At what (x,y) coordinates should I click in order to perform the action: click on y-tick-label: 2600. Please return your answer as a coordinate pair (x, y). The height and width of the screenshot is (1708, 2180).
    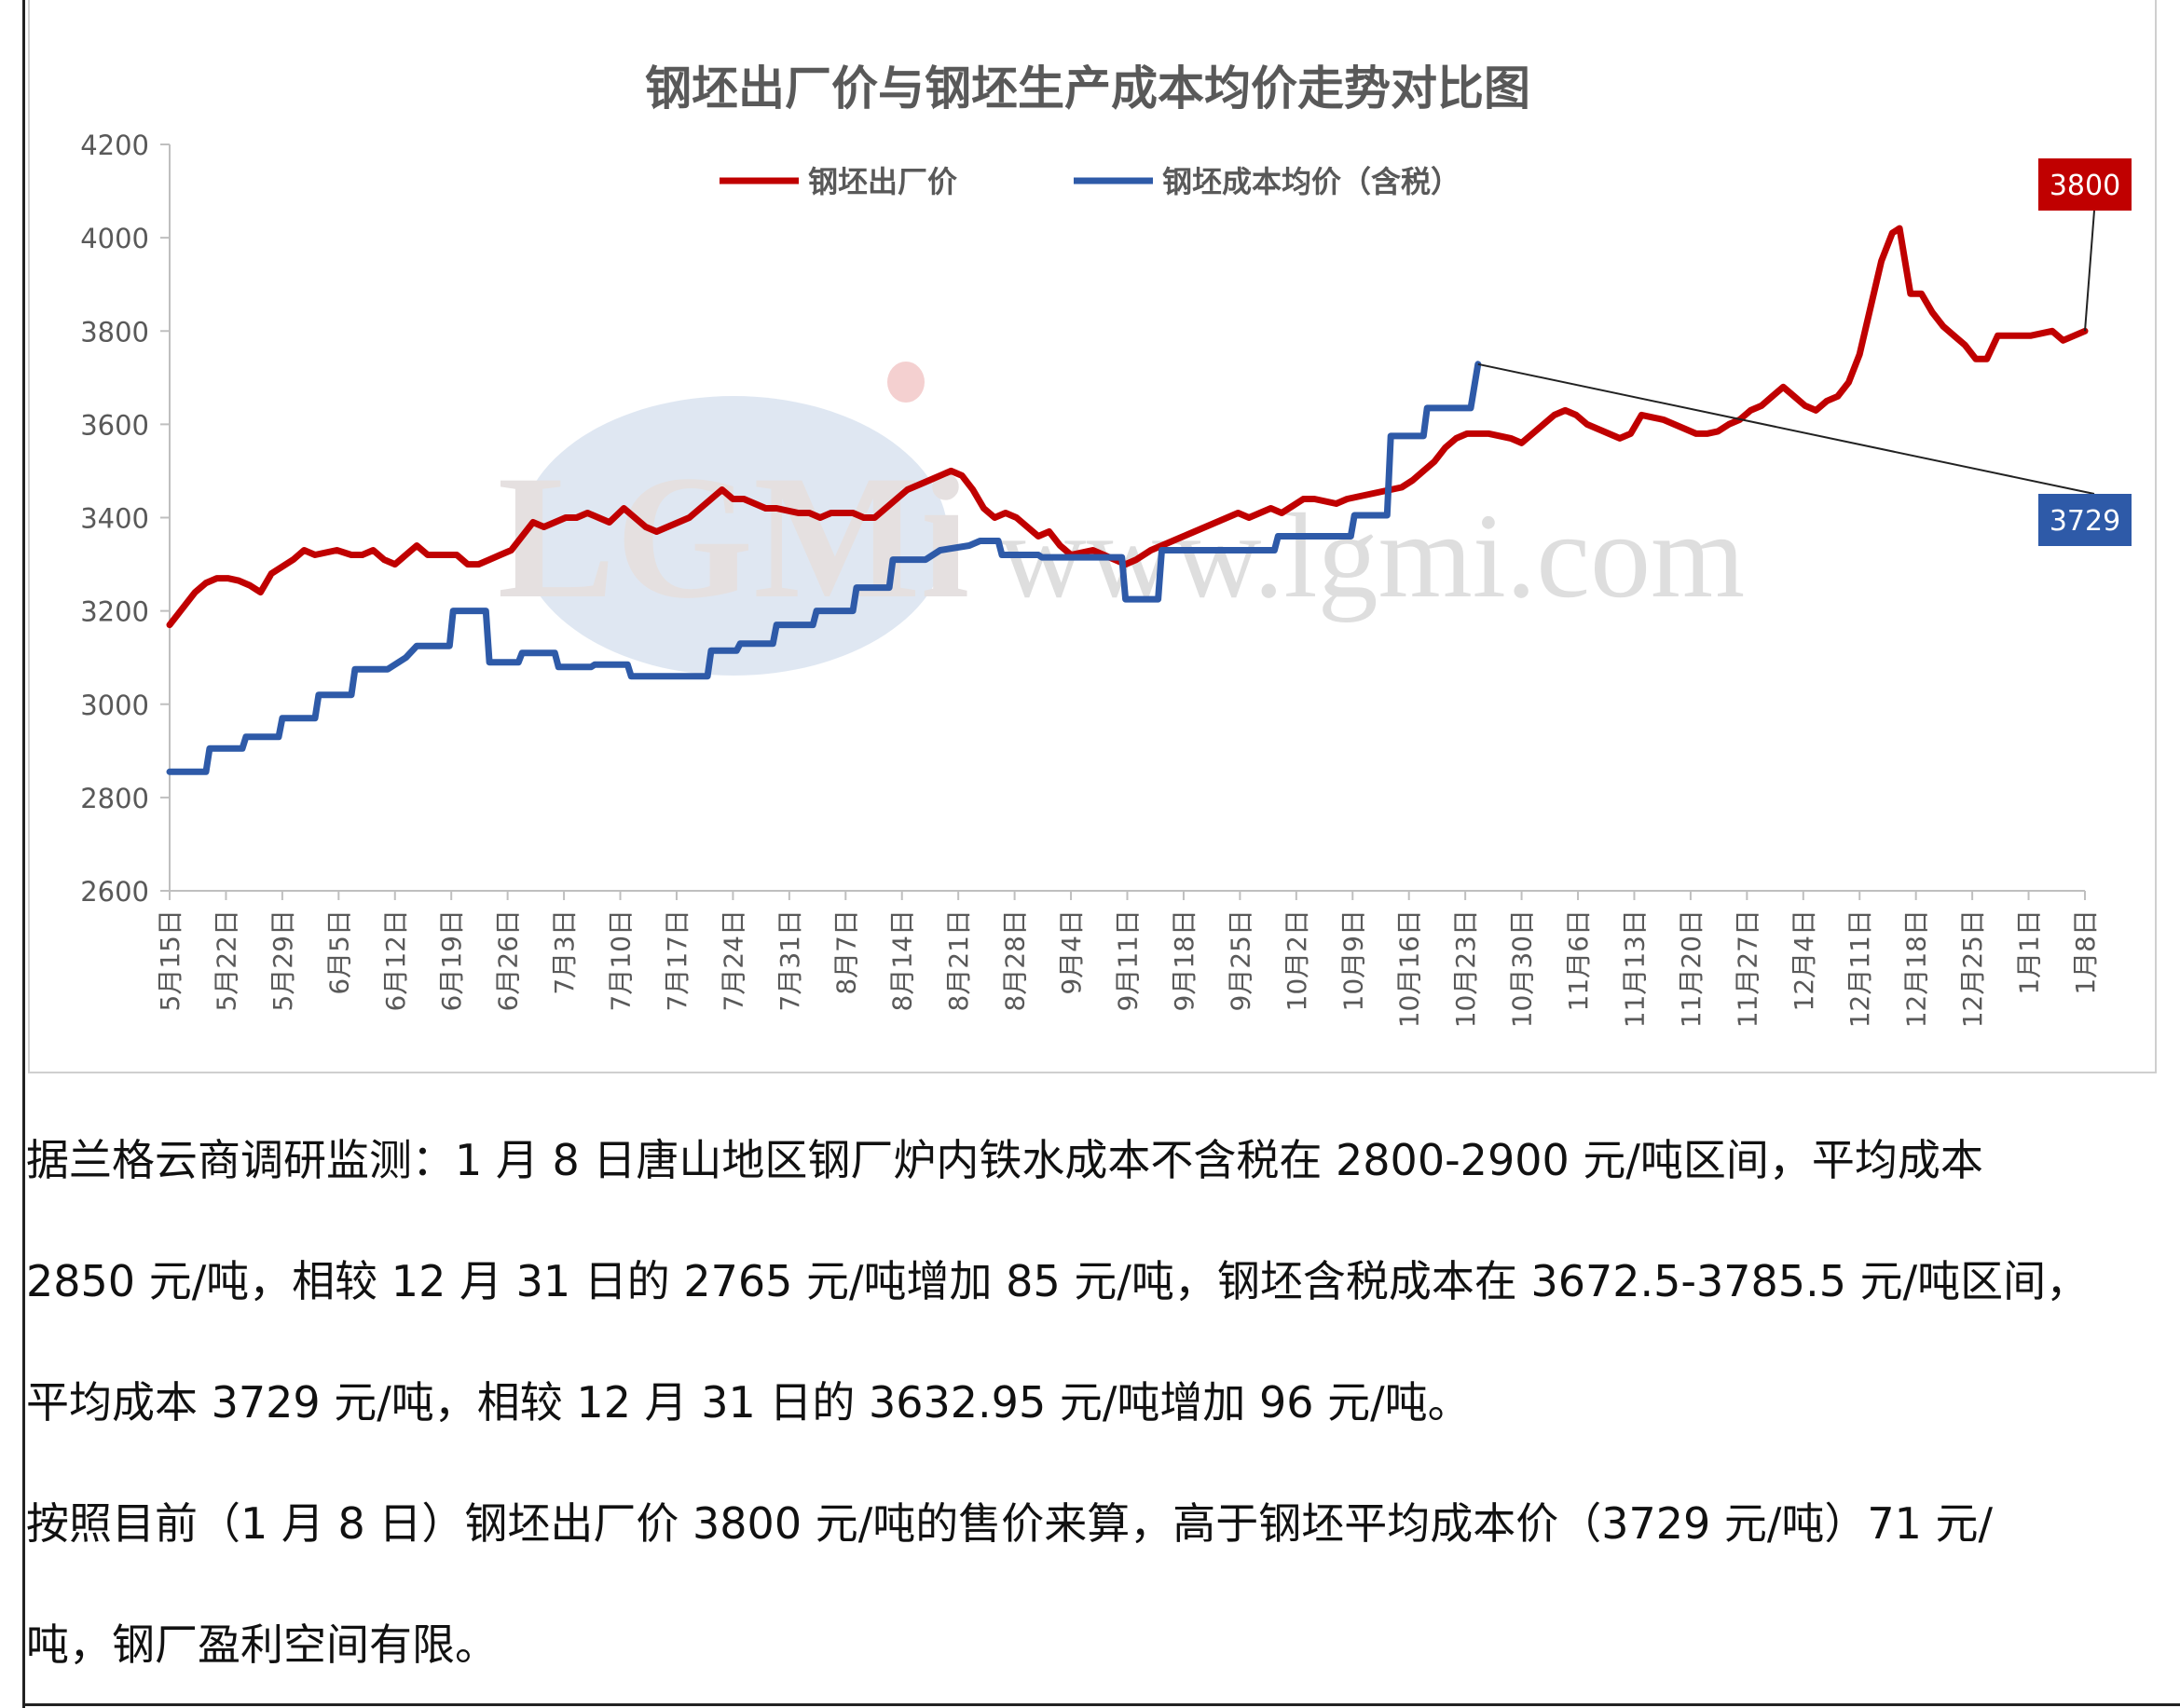
    Looking at the image, I should click on (114, 892).